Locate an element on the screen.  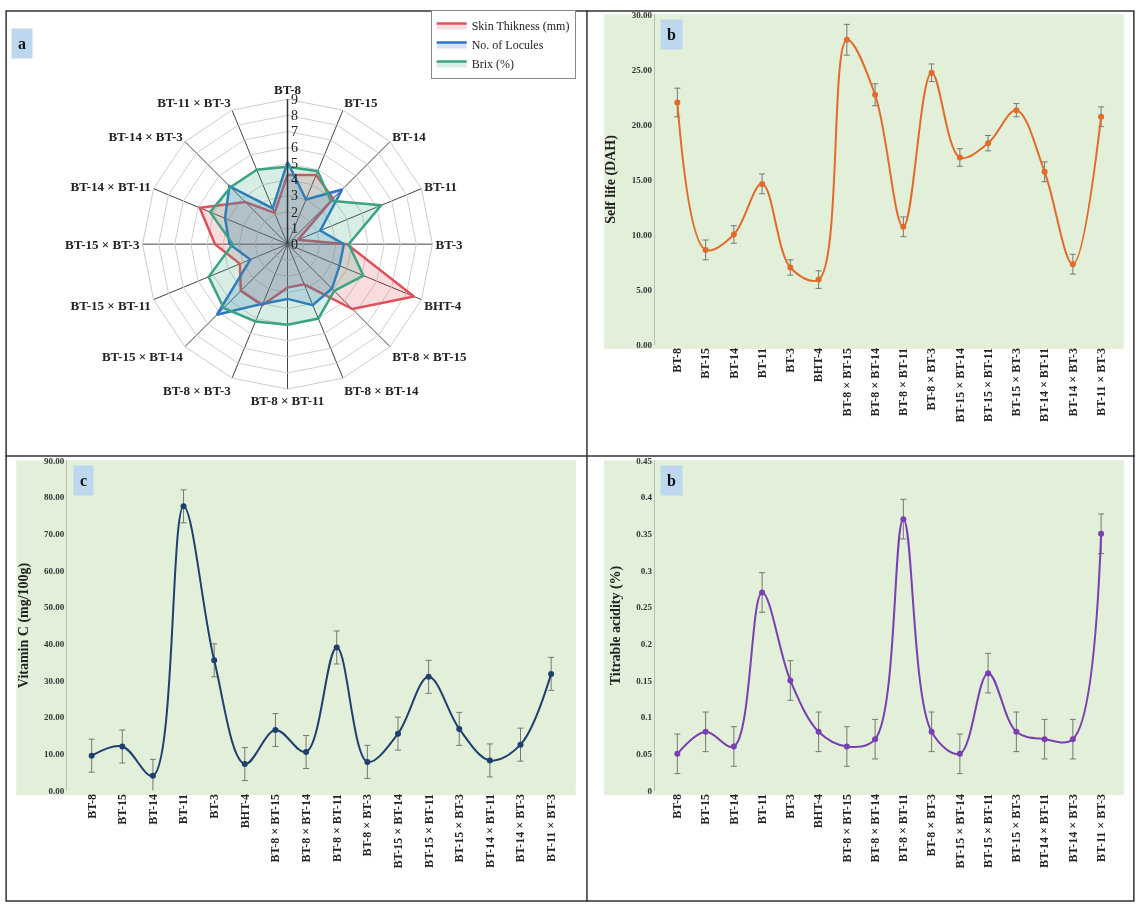
spoke-label: BT-15 × BT-3 is located at coordinates (102, 244).